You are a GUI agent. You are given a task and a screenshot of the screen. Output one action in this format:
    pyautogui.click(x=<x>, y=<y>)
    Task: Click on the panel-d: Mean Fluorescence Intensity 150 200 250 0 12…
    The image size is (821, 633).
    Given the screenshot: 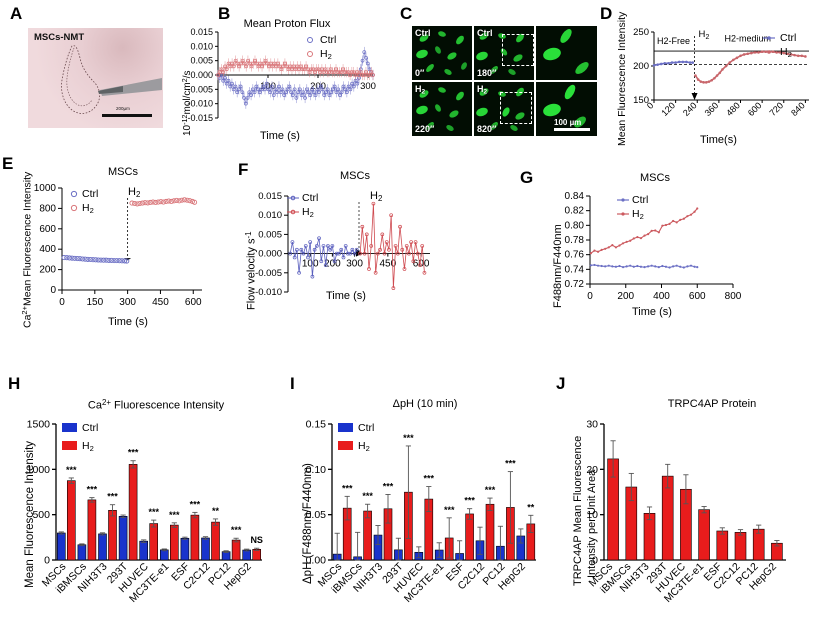 What is the action you would take?
    pyautogui.click(x=711, y=80)
    